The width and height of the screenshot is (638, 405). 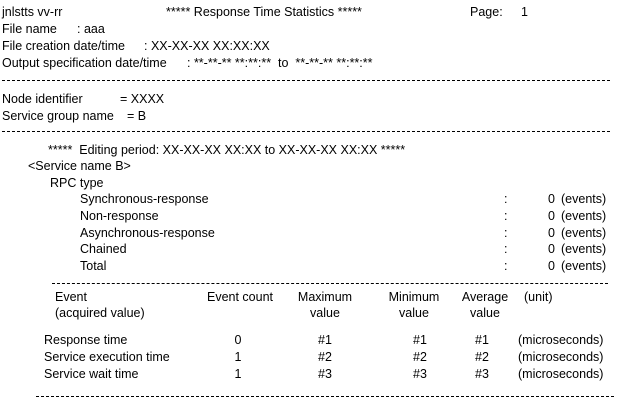 What do you see at coordinates (420, 340) in the screenshot?
I see `event-row-min: #1` at bounding box center [420, 340].